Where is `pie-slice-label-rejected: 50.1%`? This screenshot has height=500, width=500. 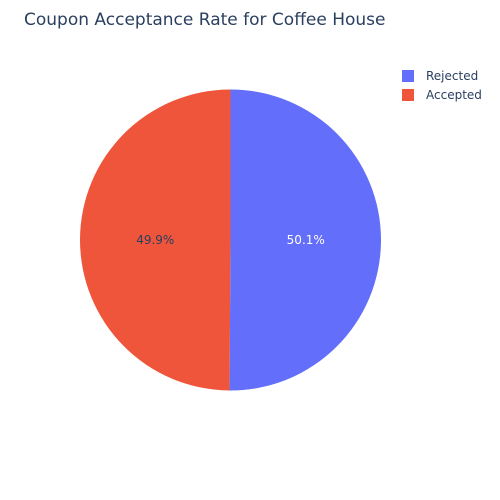
pie-slice-label-rejected: 50.1% is located at coordinates (306, 240).